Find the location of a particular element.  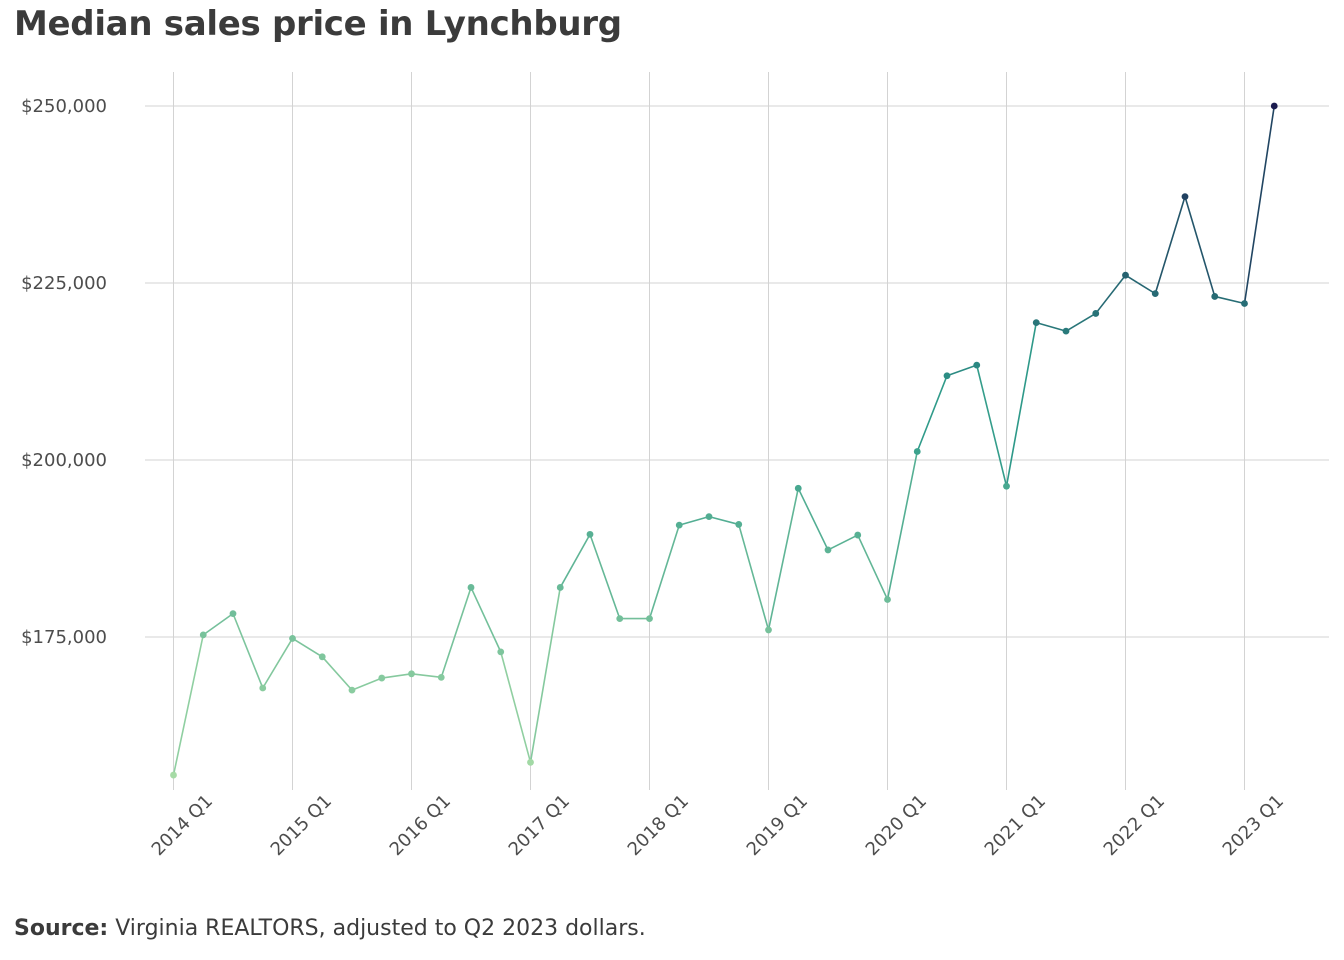

x-tick-label: 2023 Q1 is located at coordinates (1253, 825).